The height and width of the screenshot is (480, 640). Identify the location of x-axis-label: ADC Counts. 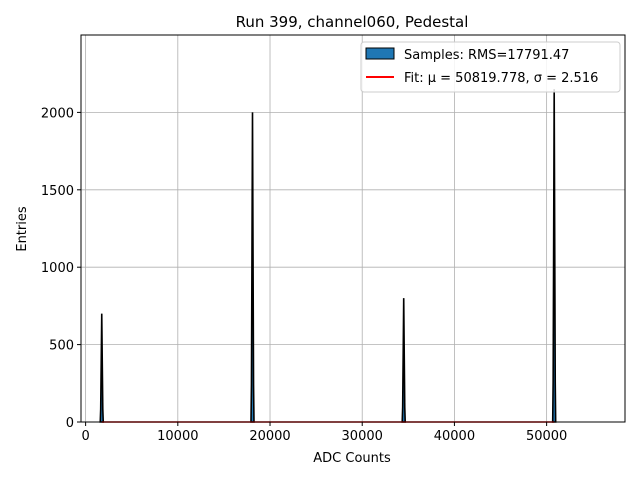
(352, 458).